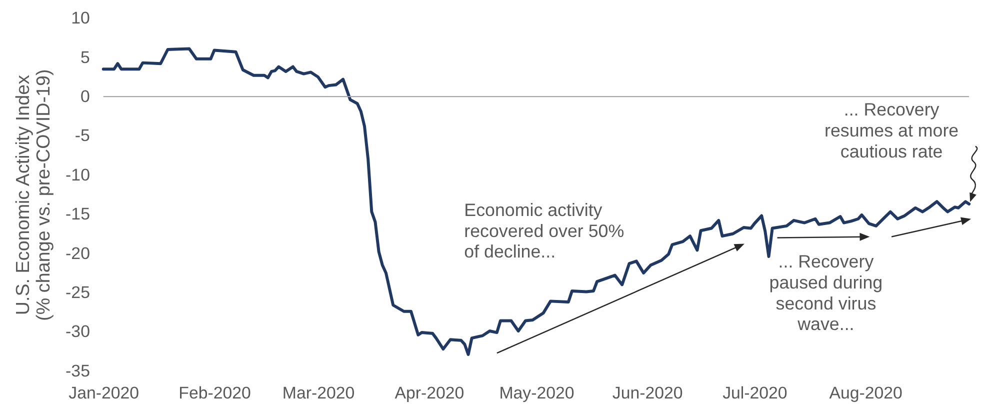 This screenshot has height=408, width=982. What do you see at coordinates (82, 136) in the screenshot?
I see `y-tick-label: -5` at bounding box center [82, 136].